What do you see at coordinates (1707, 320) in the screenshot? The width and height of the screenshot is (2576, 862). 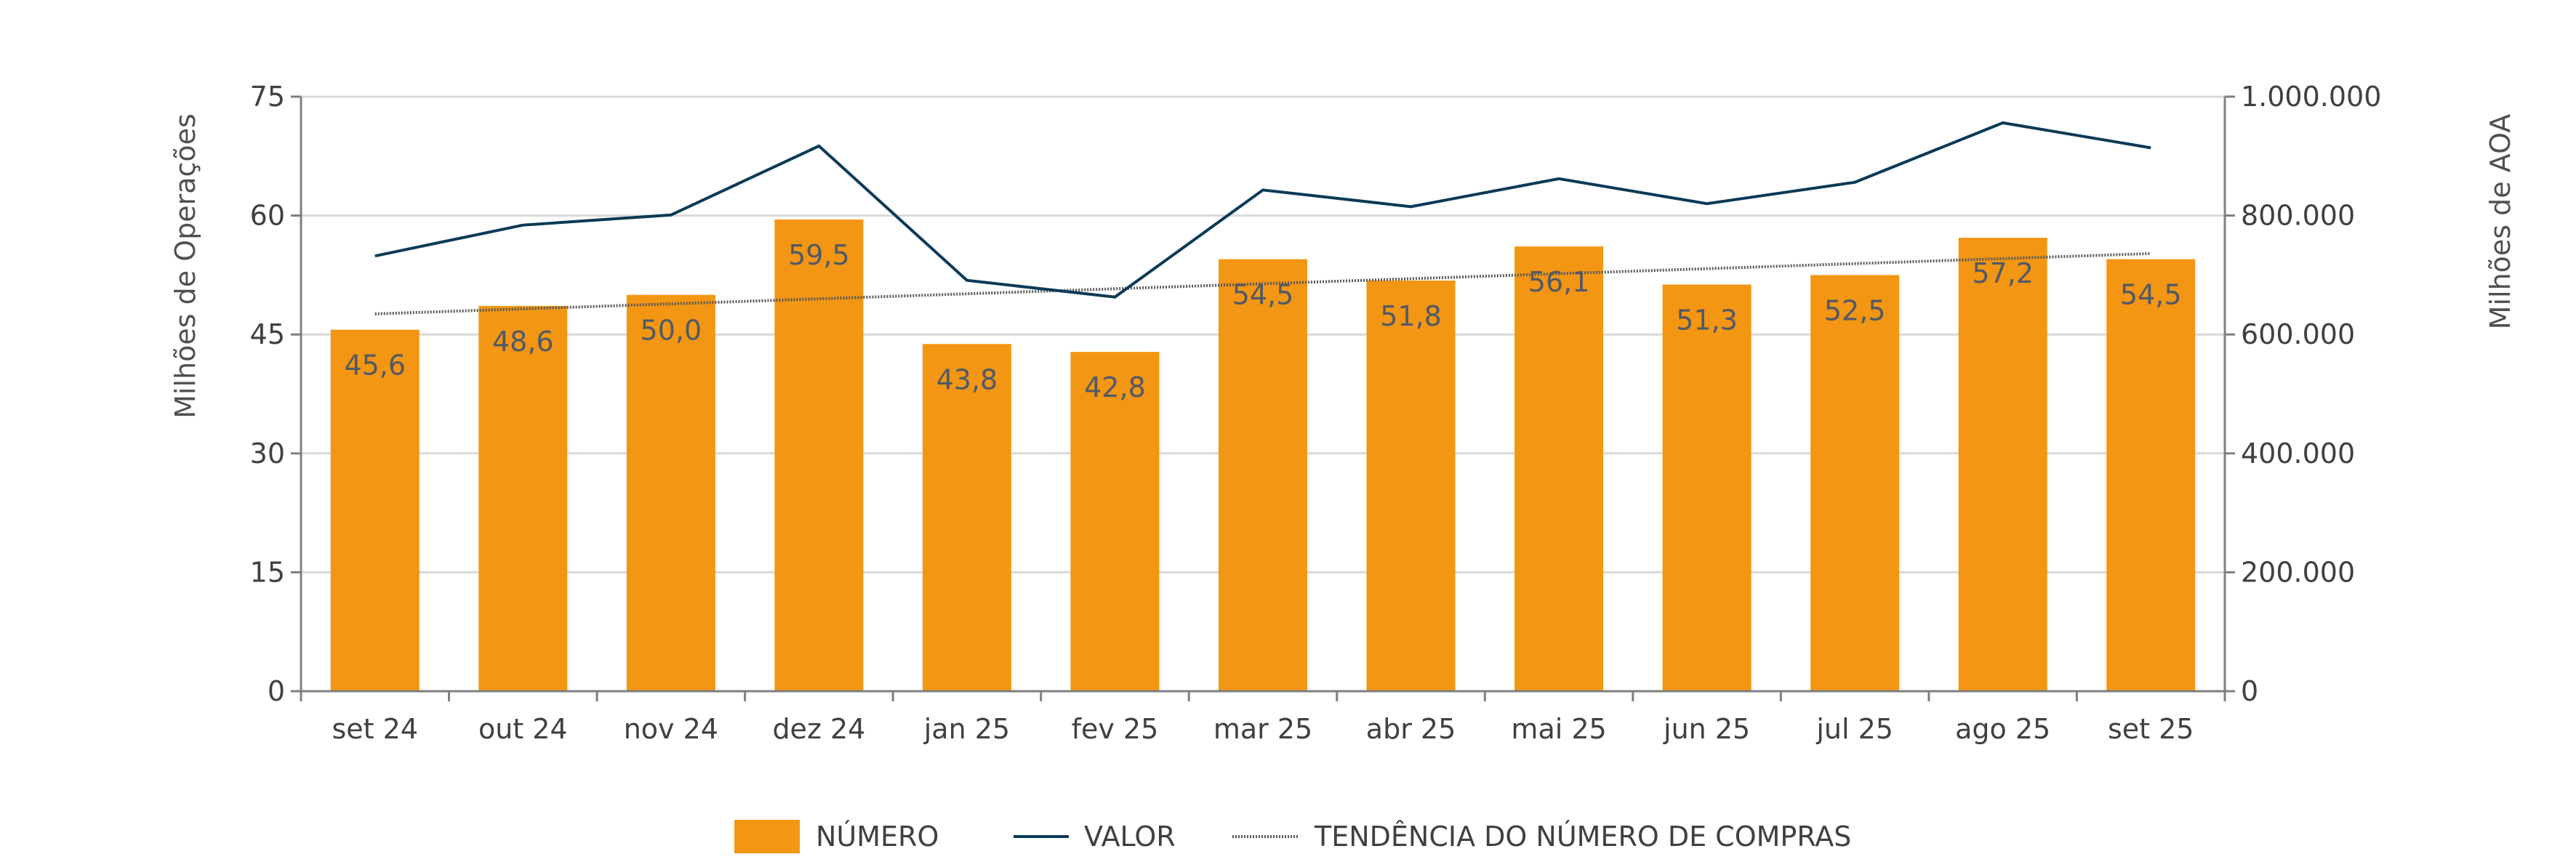 I see `data-label: 51,3` at bounding box center [1707, 320].